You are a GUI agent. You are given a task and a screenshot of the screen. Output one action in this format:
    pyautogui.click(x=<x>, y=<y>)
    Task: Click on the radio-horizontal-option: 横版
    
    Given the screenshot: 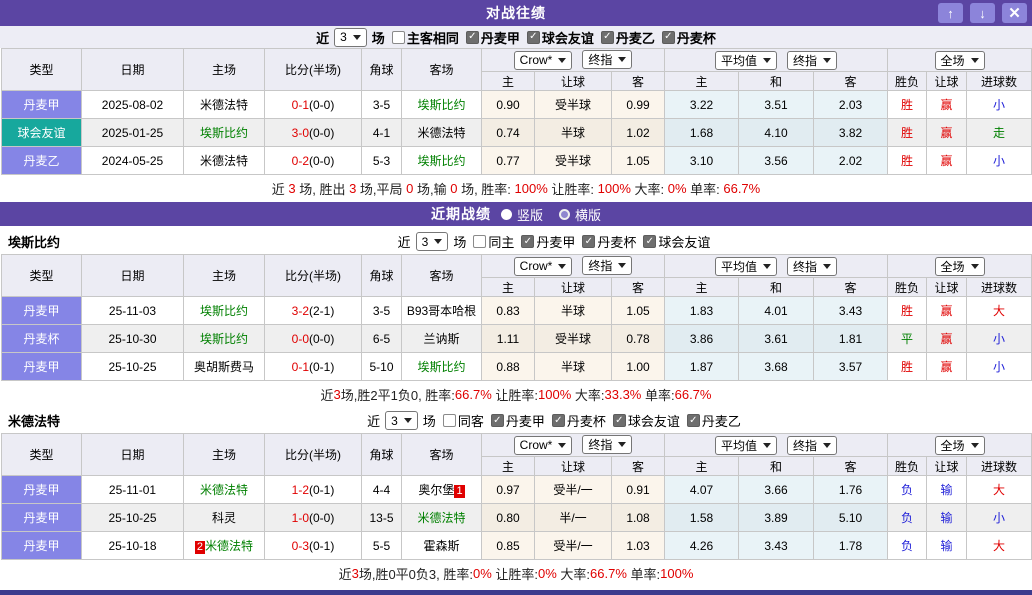 What is the action you would take?
    pyautogui.click(x=580, y=214)
    